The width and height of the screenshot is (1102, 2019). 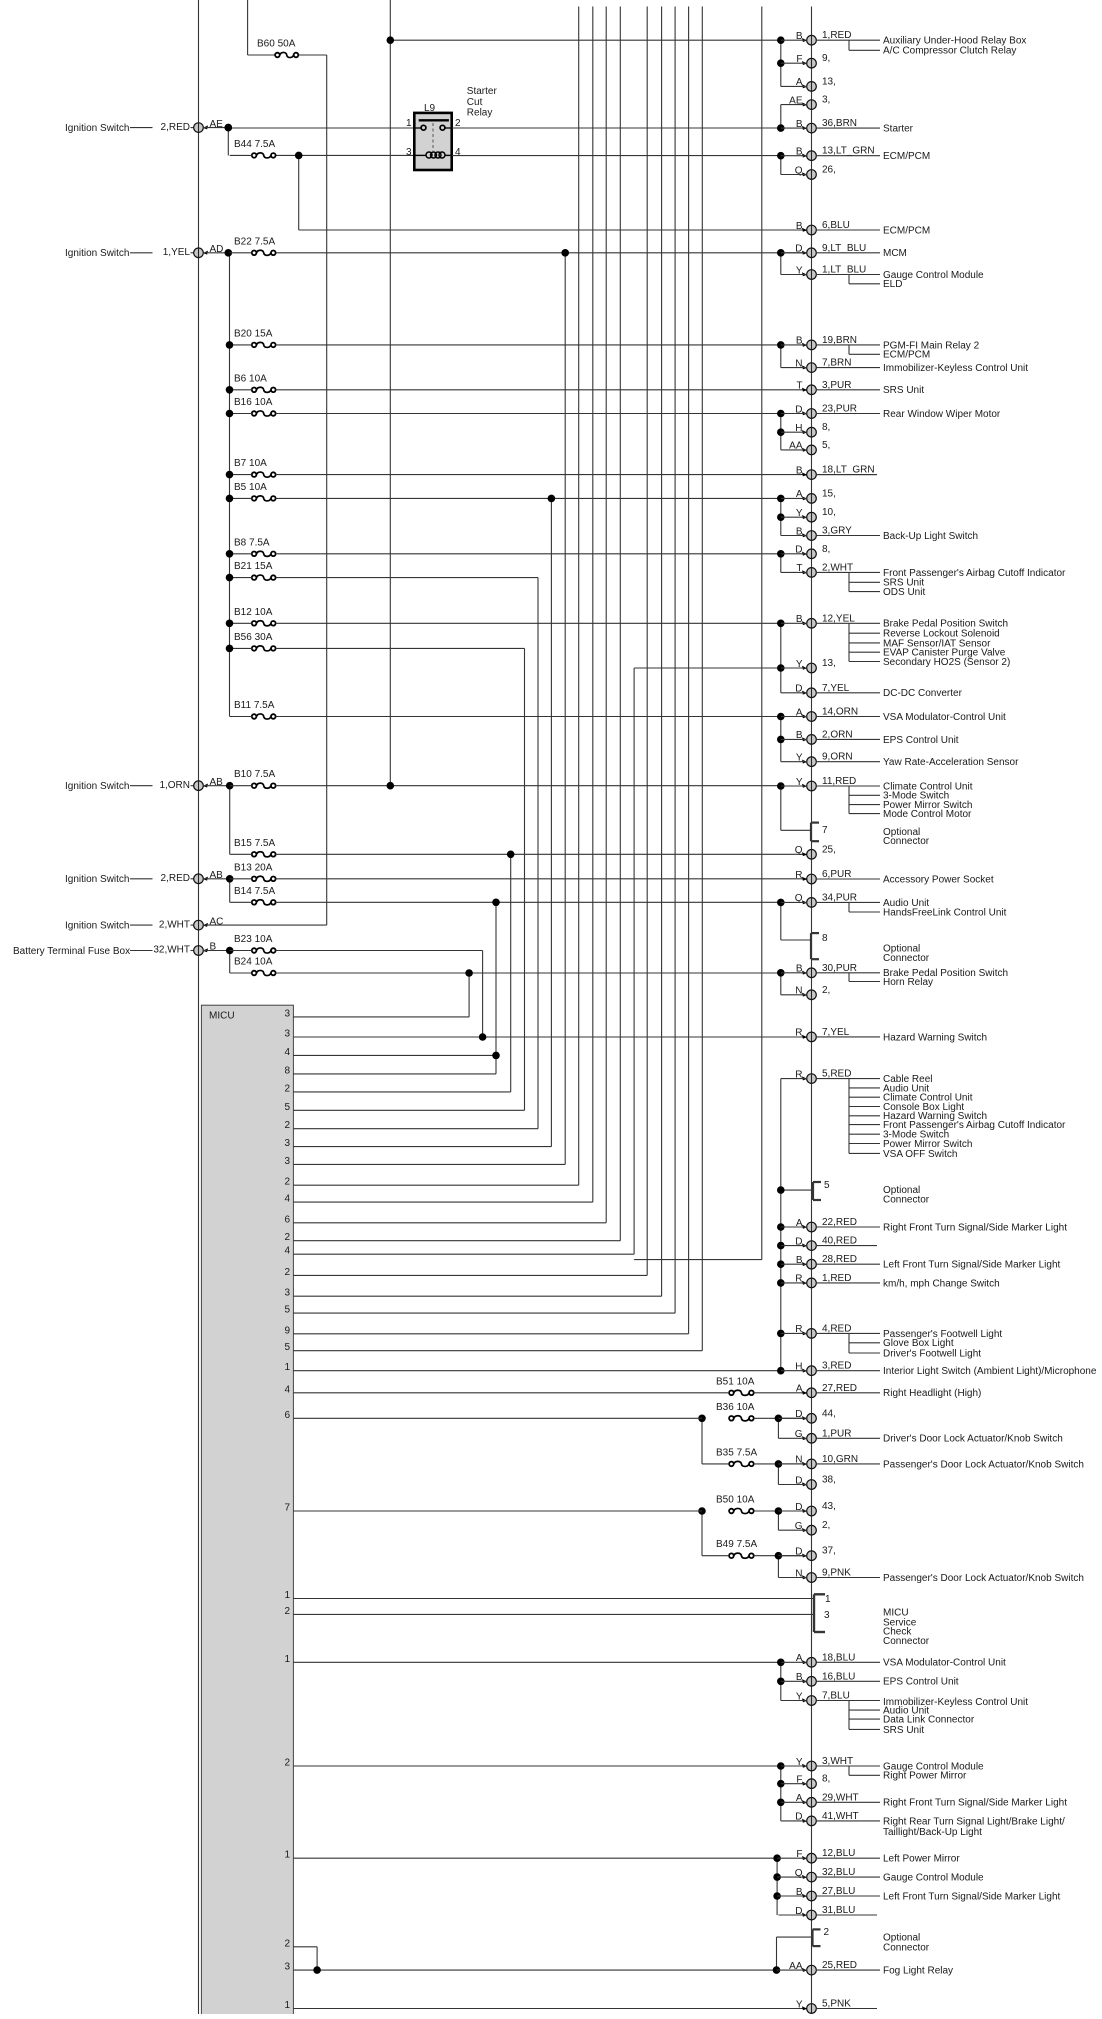 What do you see at coordinates (829, 512) in the screenshot?
I see `svg-text: 10,` at bounding box center [829, 512].